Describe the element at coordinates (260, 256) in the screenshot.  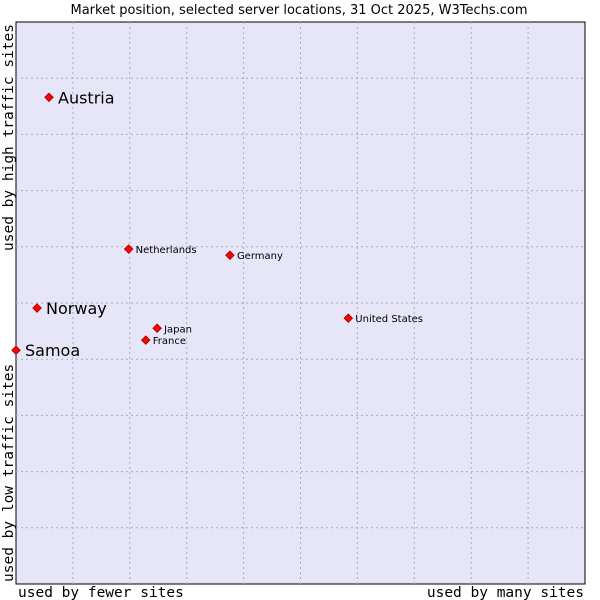
I see `label-germany: Germany` at that location.